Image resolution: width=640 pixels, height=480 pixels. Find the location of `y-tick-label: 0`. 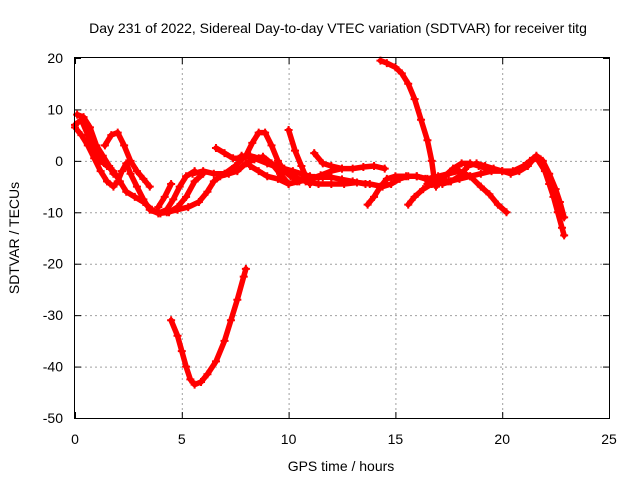

y-tick-label: 0 is located at coordinates (59, 161).